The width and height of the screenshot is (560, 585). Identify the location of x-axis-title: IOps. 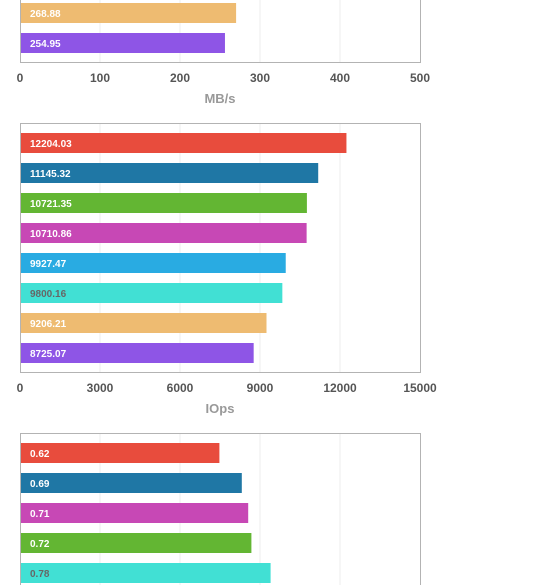
(220, 408).